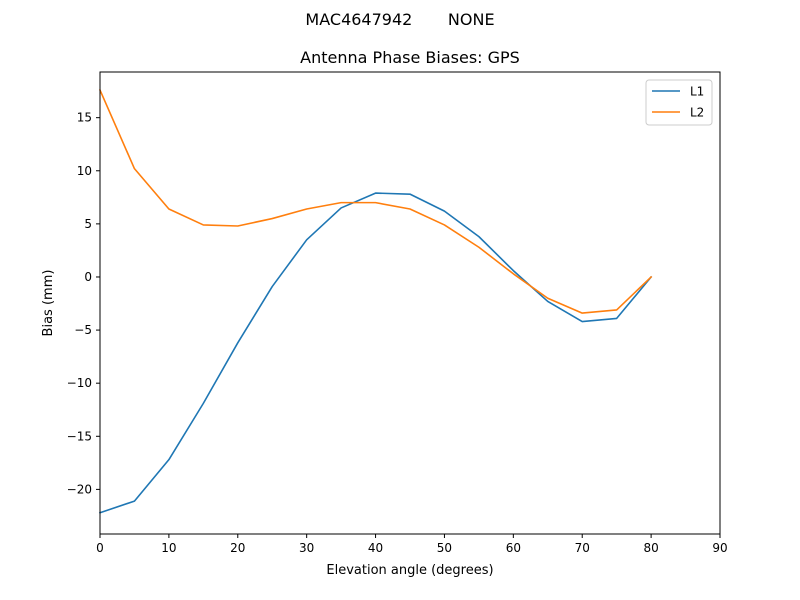 The height and width of the screenshot is (600, 800). Describe the element at coordinates (88, 277) in the screenshot. I see `y-tick-label: 0` at that location.